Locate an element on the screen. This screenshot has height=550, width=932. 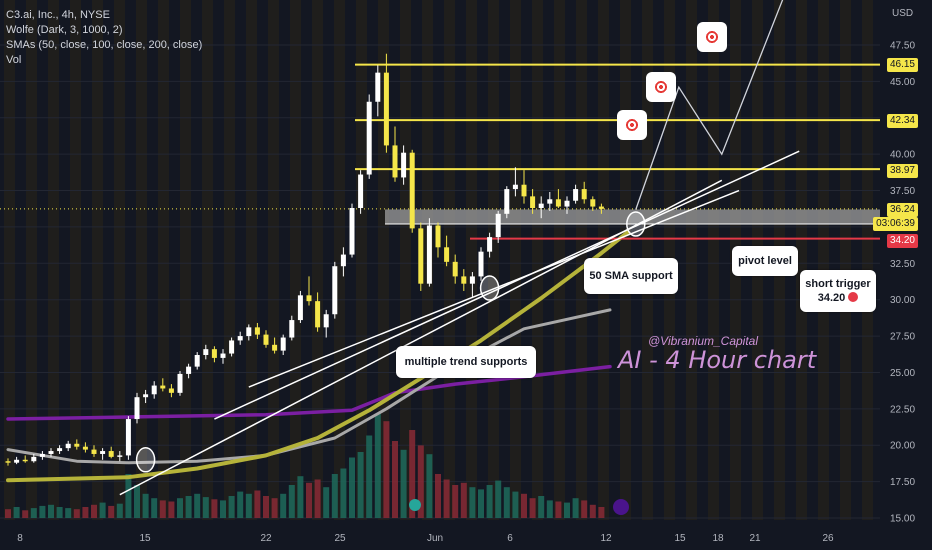
price-tick-label: 30.00 is located at coordinates (902, 300).